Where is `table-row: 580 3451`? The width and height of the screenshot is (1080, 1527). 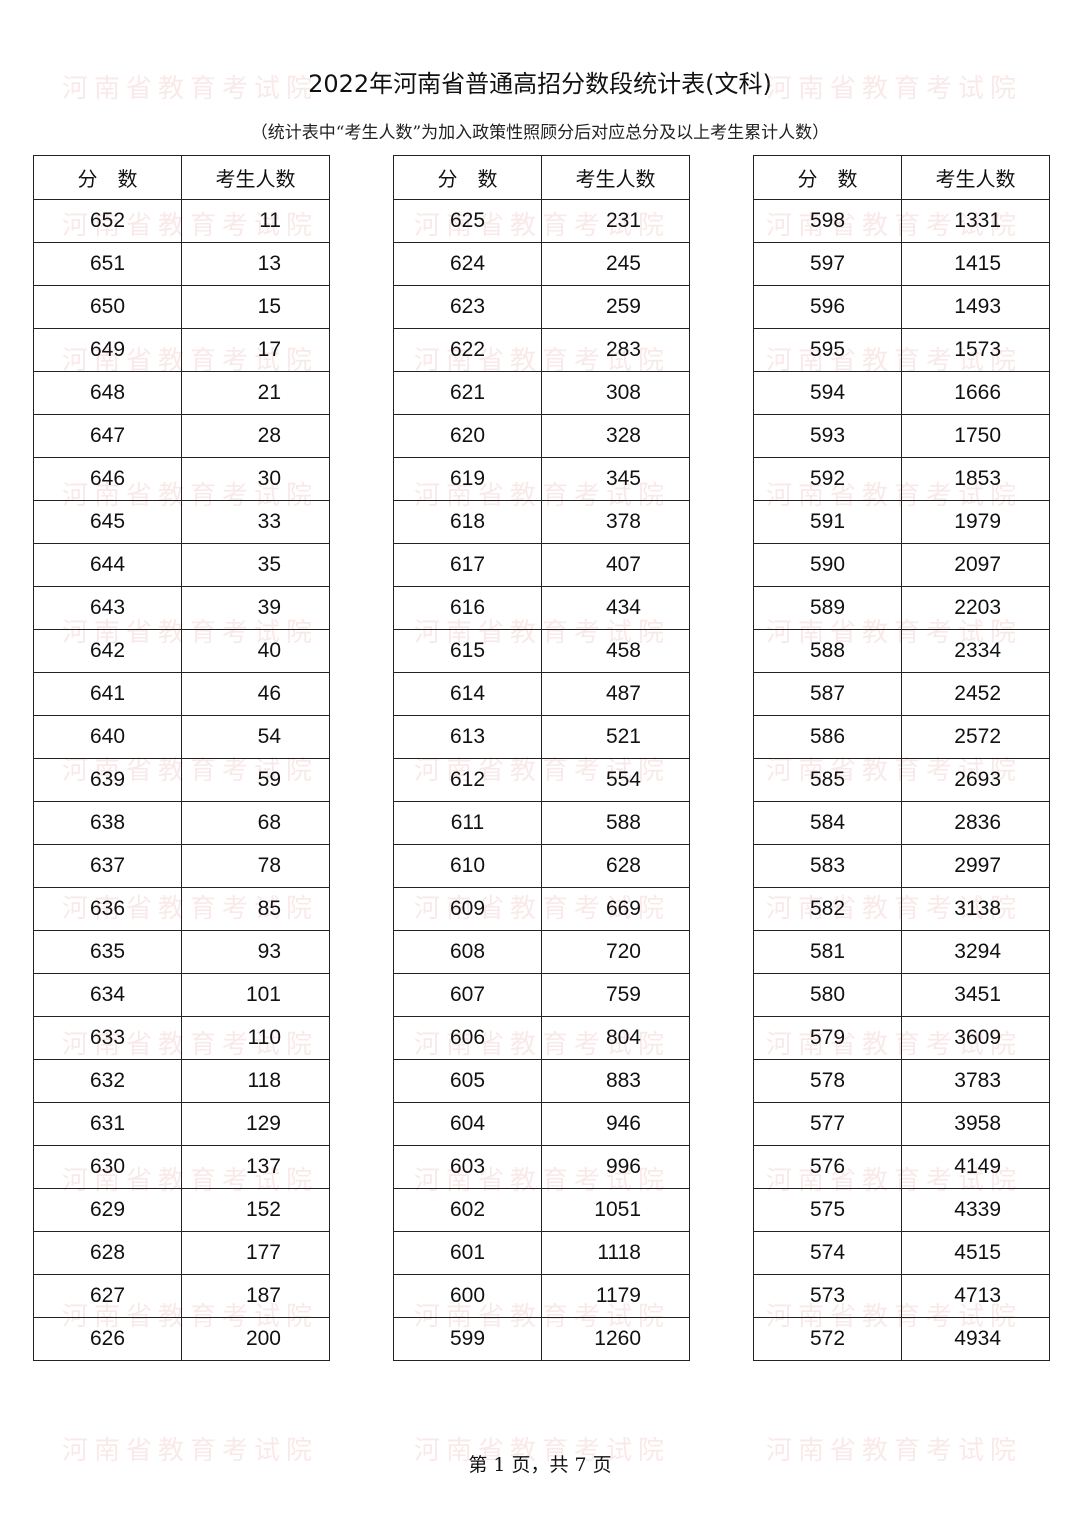 table-row: 580 3451 is located at coordinates (901, 995).